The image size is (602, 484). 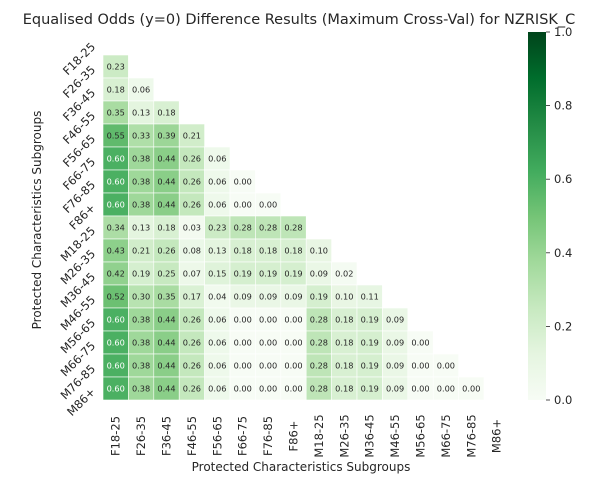 I want to click on colorbar-tick-label: 1.0, so click(x=563, y=32).